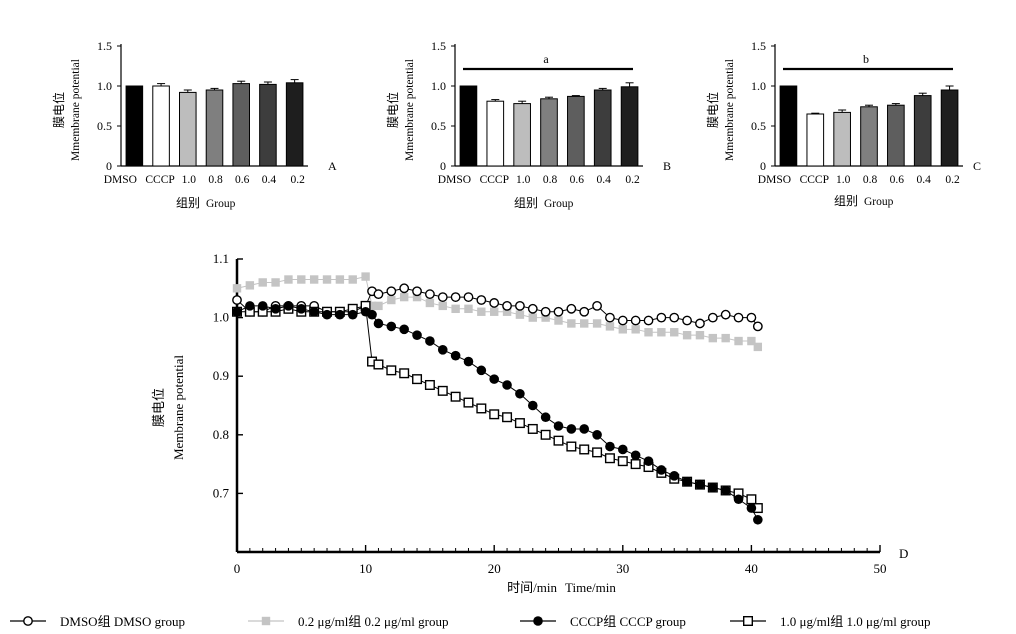 The width and height of the screenshot is (1016, 634). I want to click on y-tick-label: 0, so click(109, 166).